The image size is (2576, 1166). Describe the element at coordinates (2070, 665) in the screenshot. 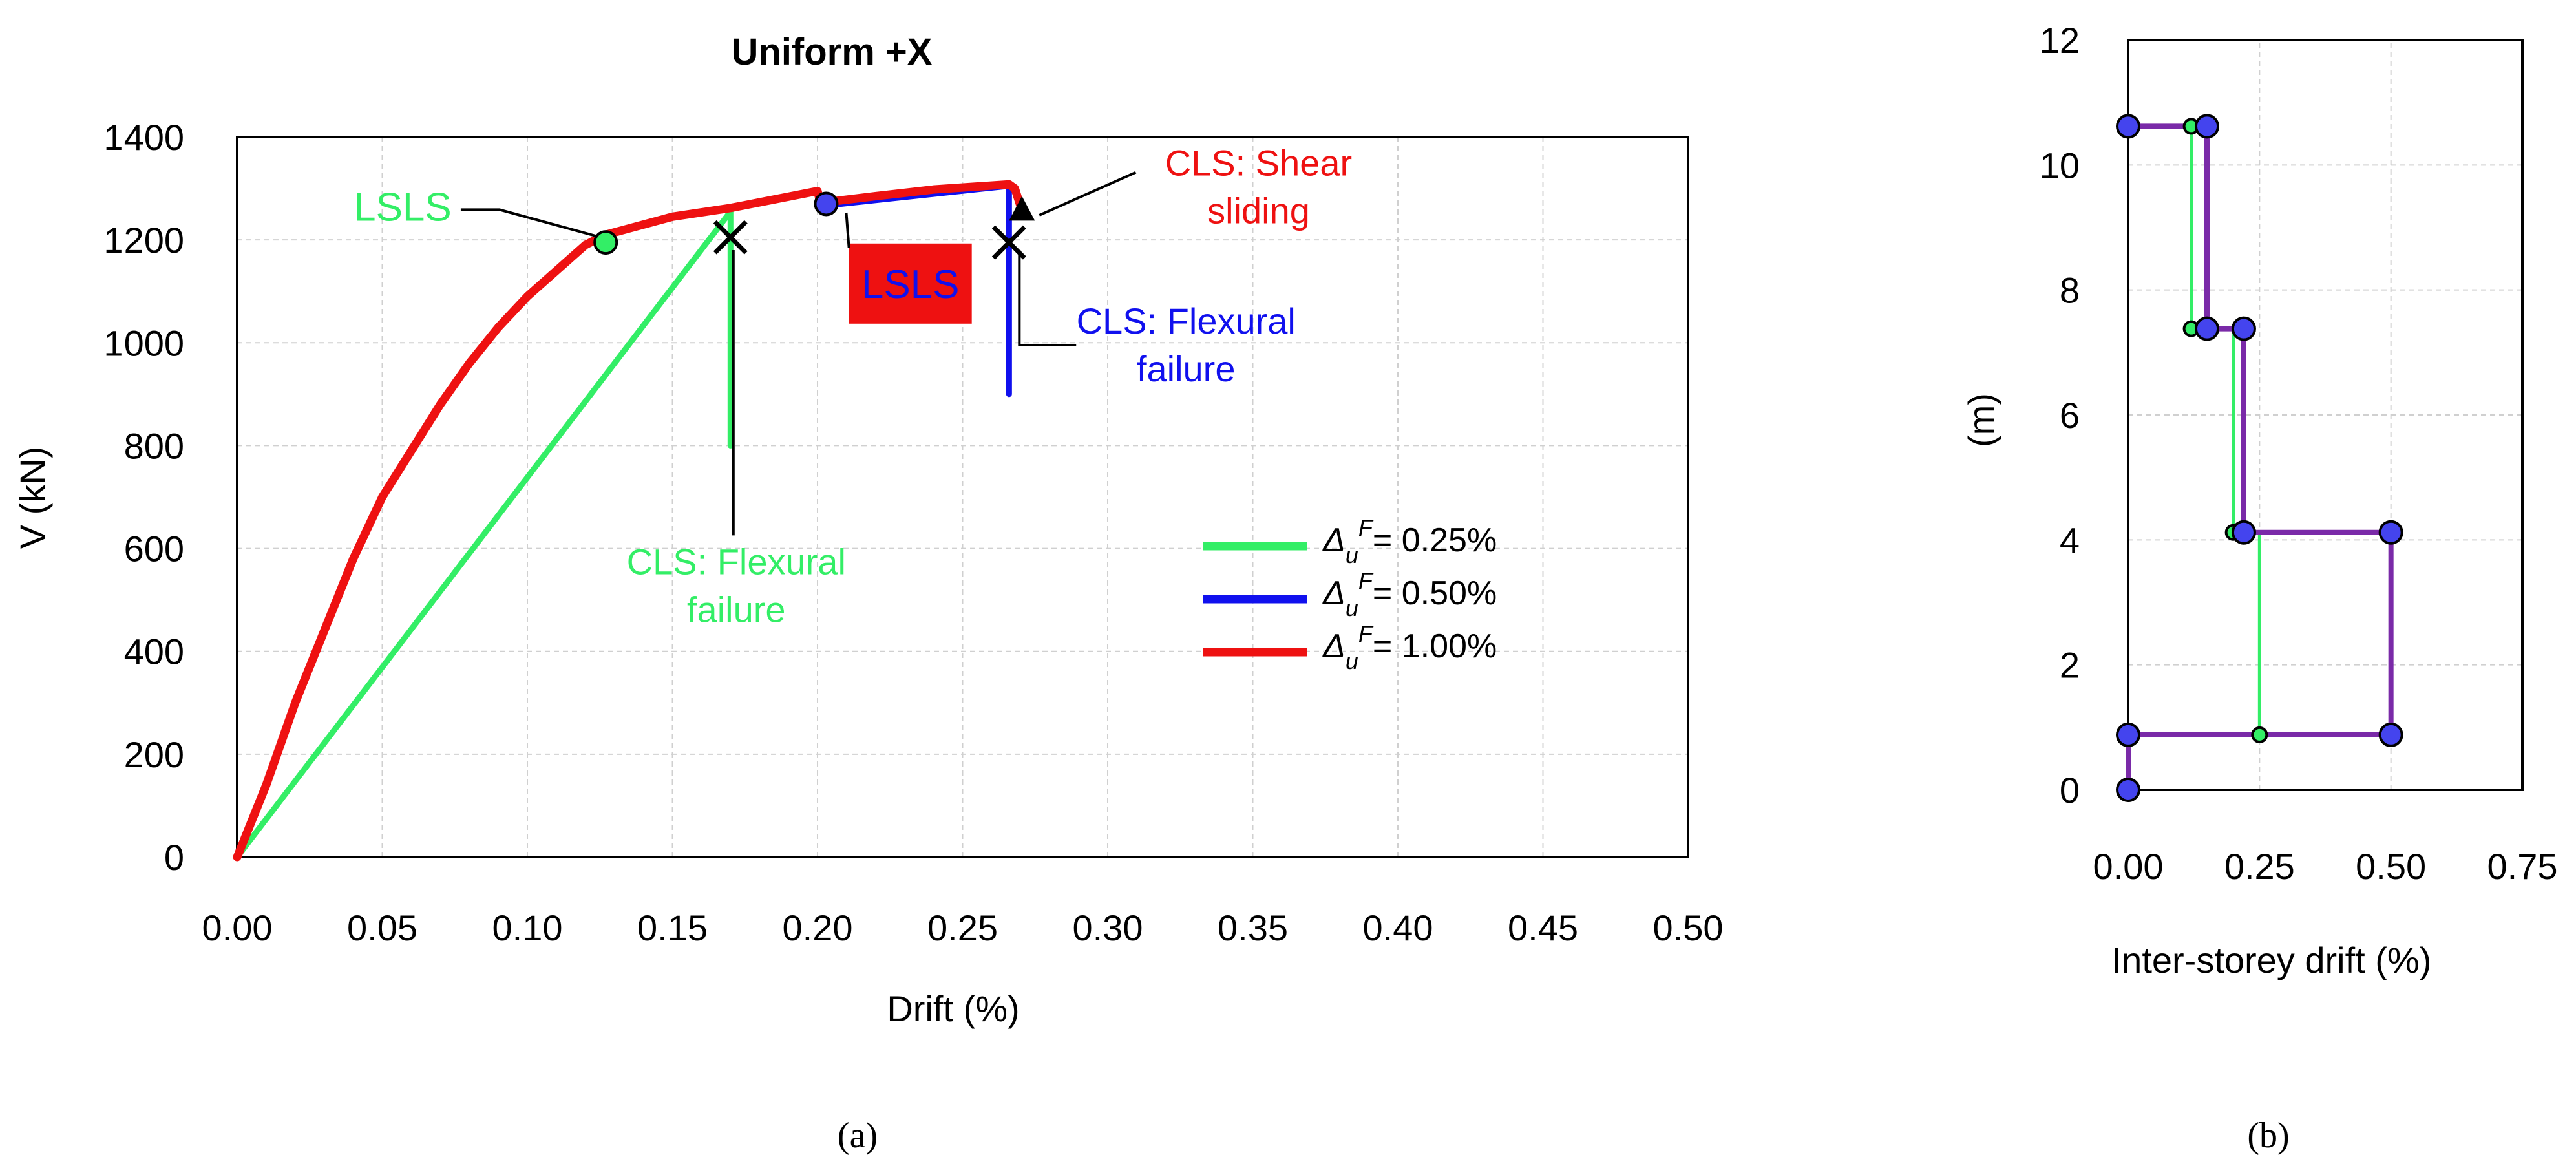

I see `y-tick-label: 2` at that location.